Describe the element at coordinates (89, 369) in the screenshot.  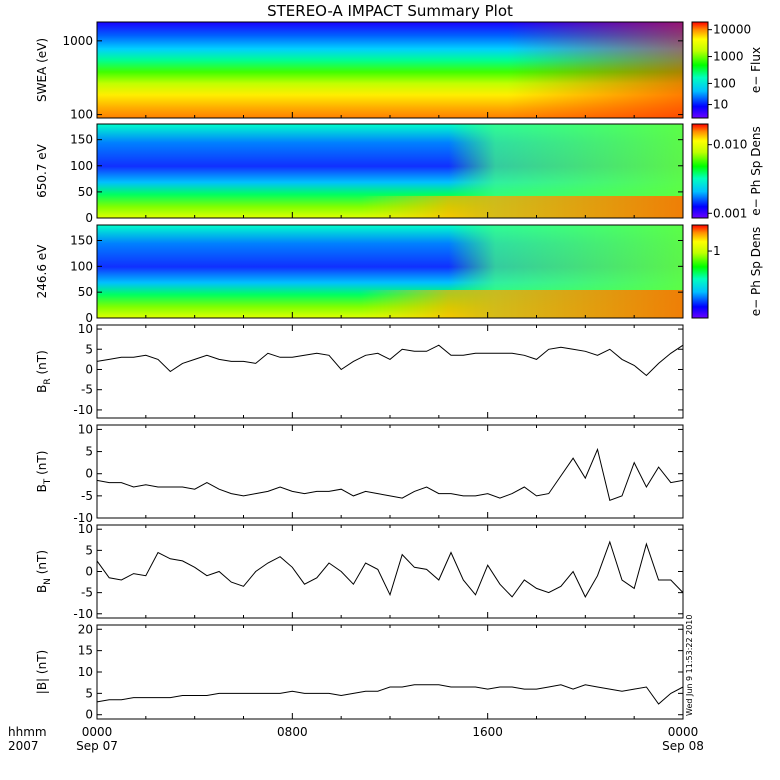
I see `panel3-ytick-label: 0` at that location.